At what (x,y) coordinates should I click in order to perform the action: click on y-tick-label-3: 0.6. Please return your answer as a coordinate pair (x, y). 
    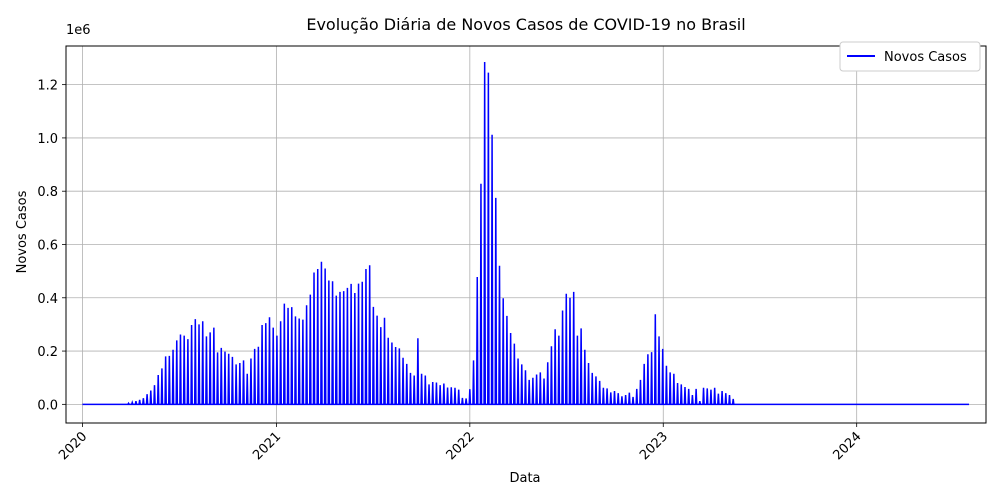
    Looking at the image, I should click on (47, 245).